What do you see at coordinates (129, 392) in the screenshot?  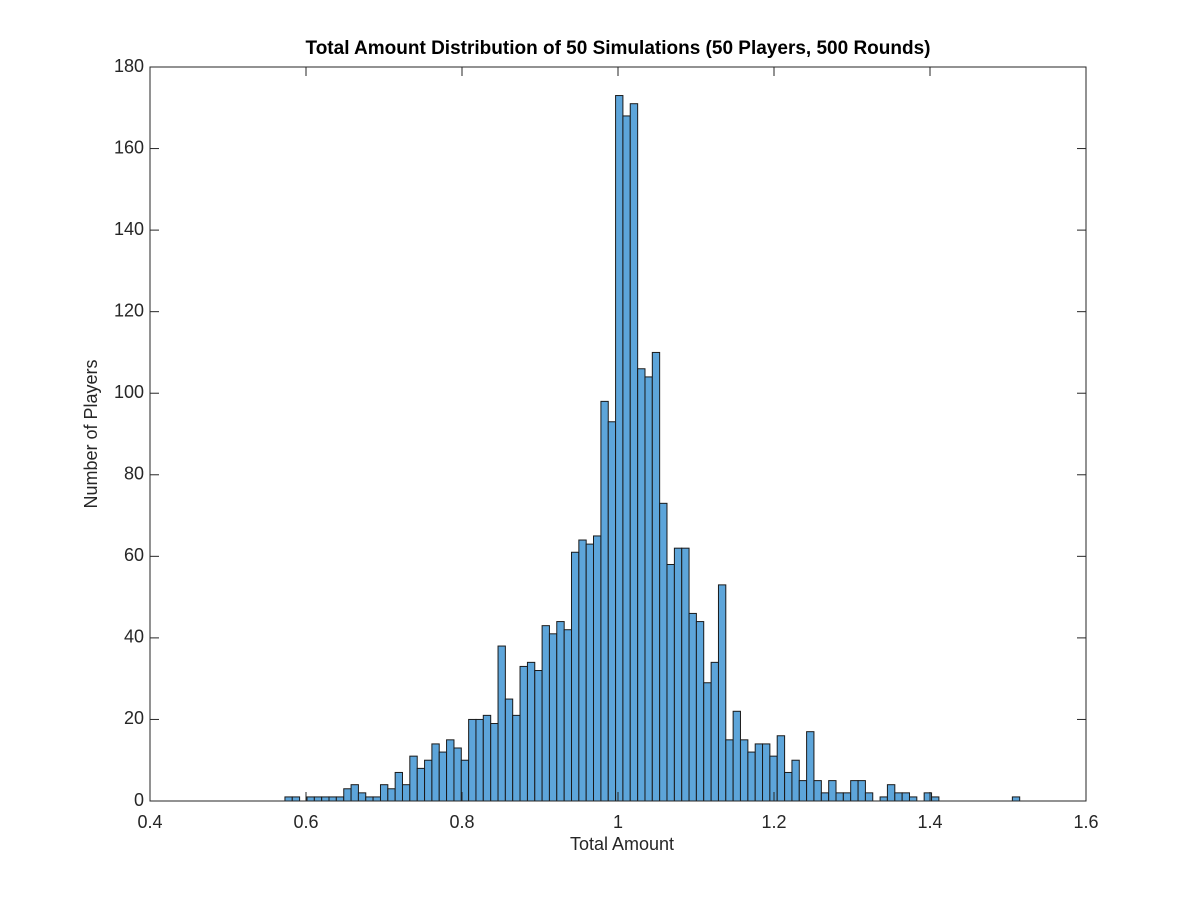 I see `y-tick-label: 100` at bounding box center [129, 392].